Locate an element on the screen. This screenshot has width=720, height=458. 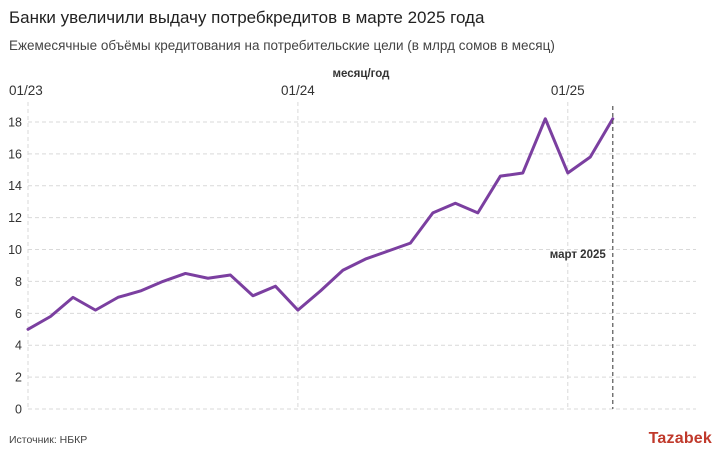
annotation-layer: март 2025 is located at coordinates (582, 257).